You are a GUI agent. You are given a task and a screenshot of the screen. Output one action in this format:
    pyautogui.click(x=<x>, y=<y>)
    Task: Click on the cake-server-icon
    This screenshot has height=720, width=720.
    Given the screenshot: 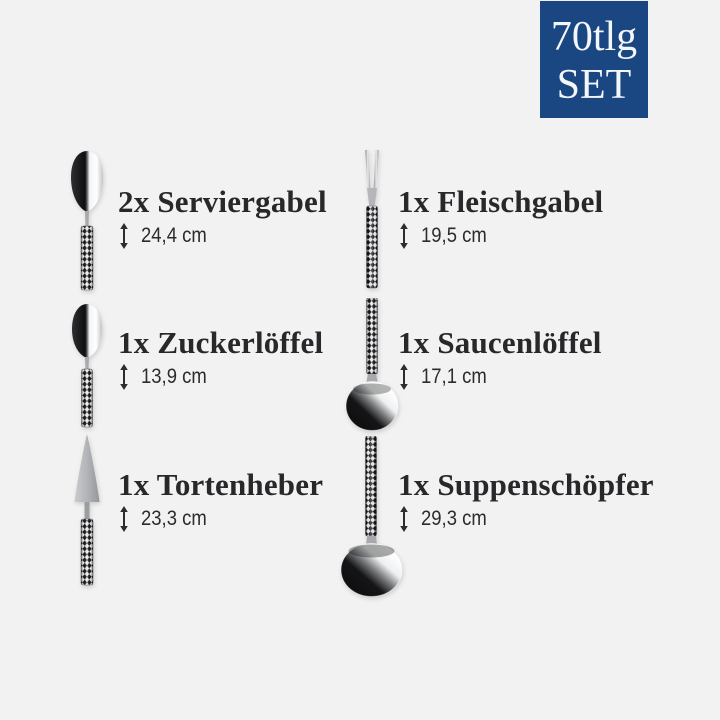 What is the action you would take?
    pyautogui.click(x=87, y=510)
    